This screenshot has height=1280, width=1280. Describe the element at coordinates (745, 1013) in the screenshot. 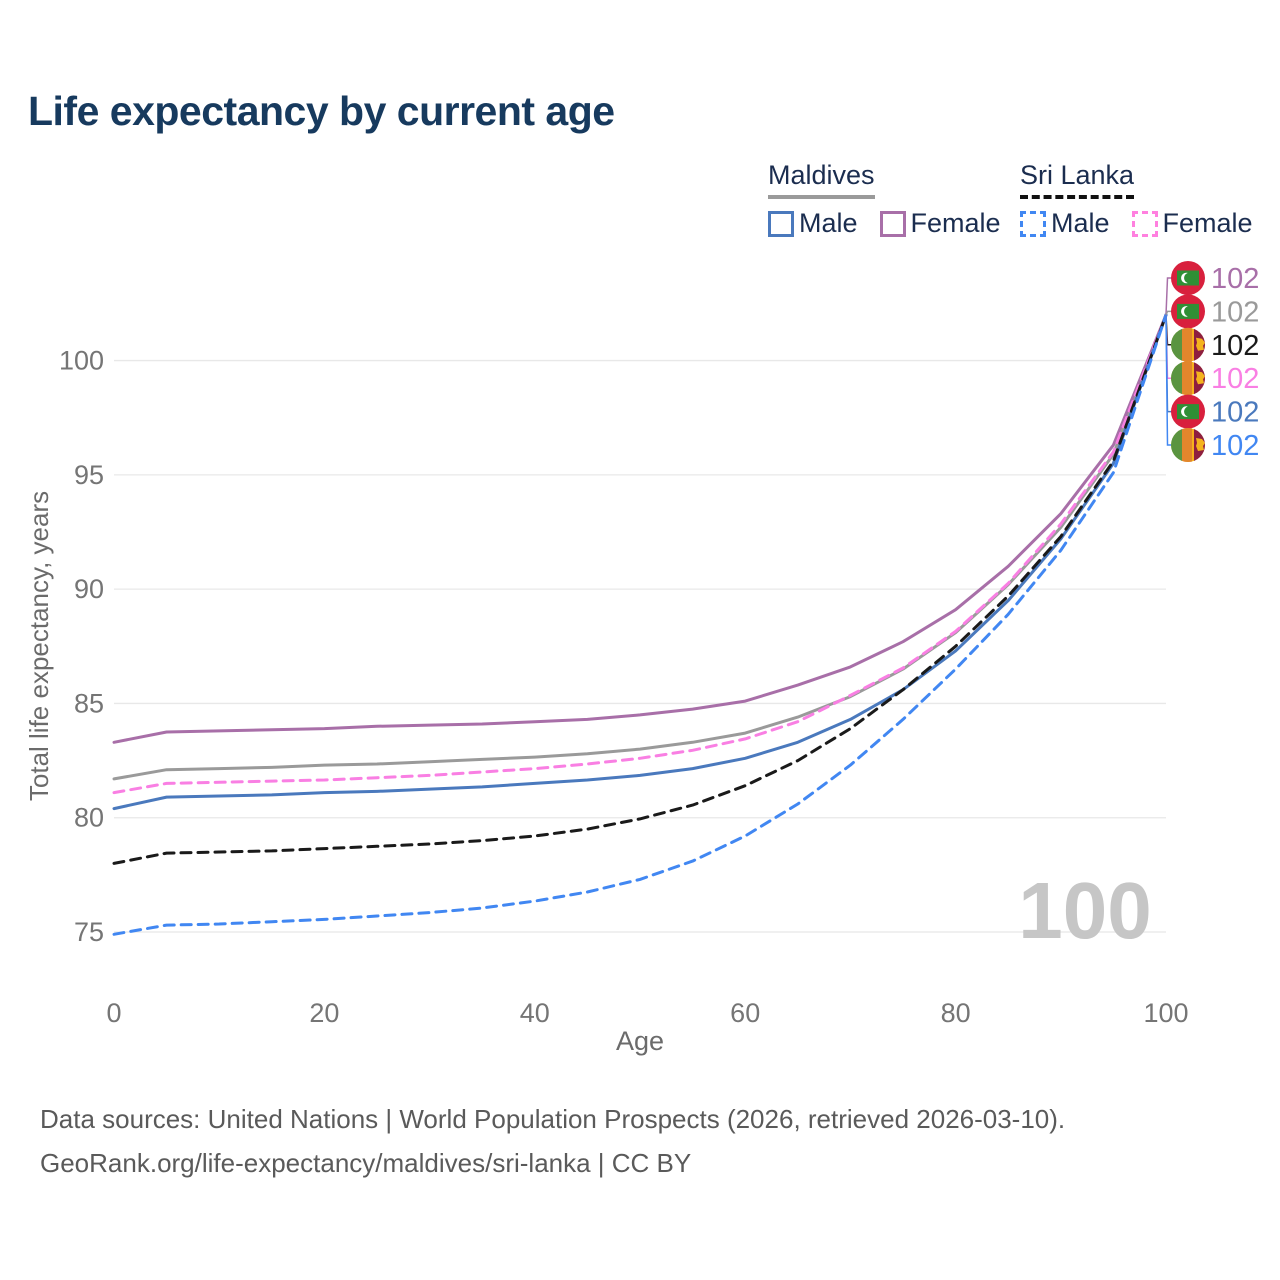

I see `x-tick-label: 60` at that location.